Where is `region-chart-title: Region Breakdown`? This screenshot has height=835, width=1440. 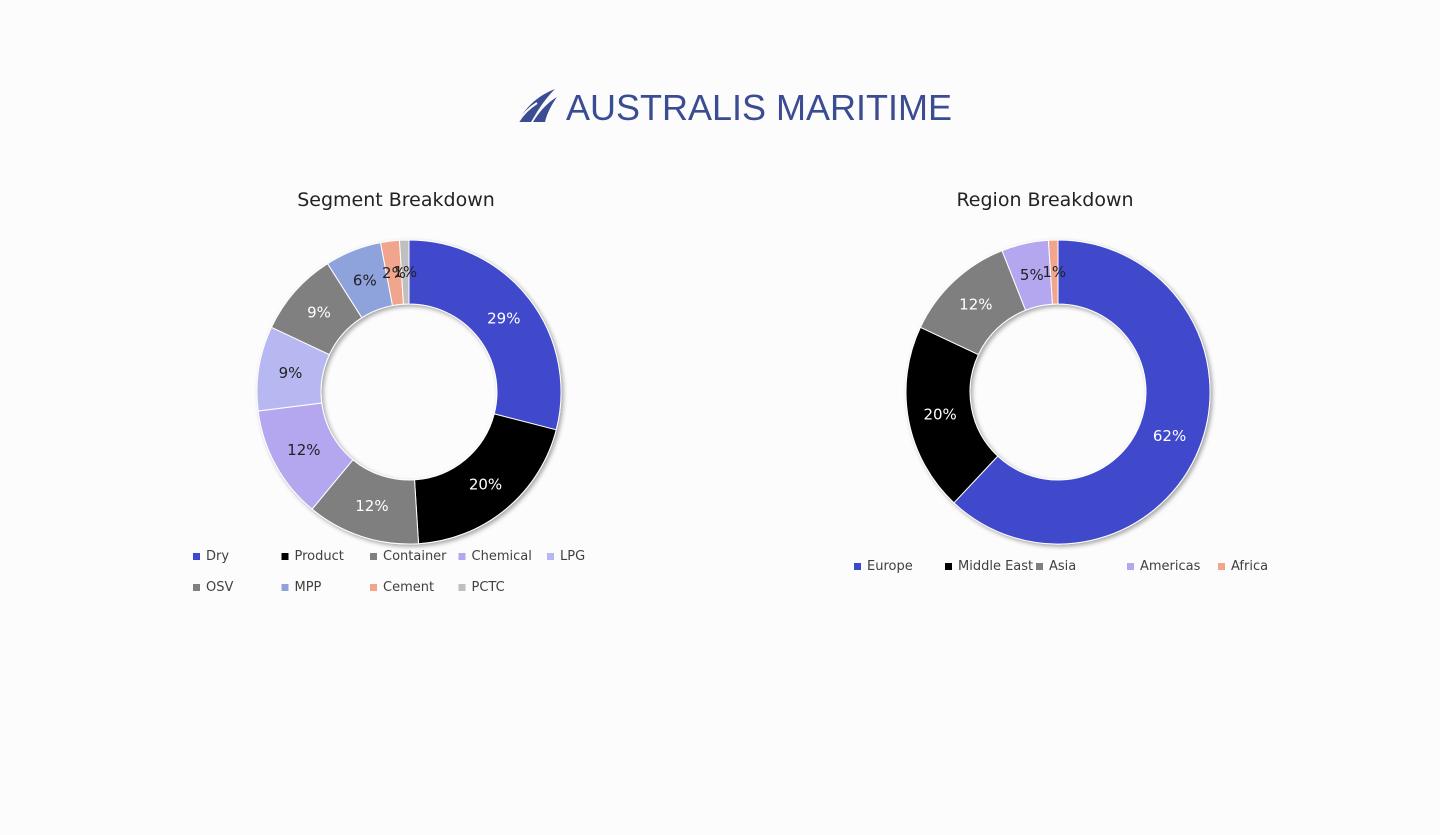
region-chart-title: Region Breakdown is located at coordinates (1044, 200).